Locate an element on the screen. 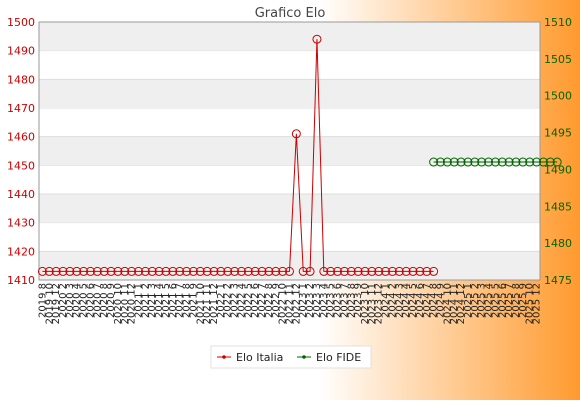  x-tick-label: 2025 7 is located at coordinates (509, 300).